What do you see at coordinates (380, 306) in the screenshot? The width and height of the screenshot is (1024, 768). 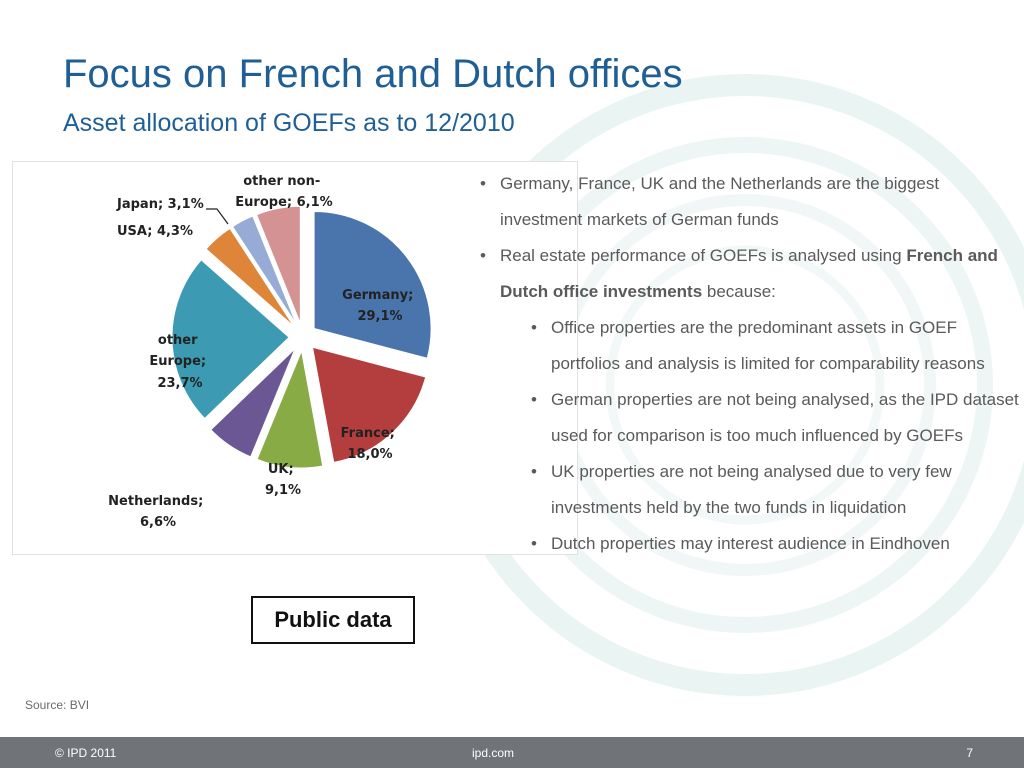 I see `label-germany: Germany; 29,1%` at bounding box center [380, 306].